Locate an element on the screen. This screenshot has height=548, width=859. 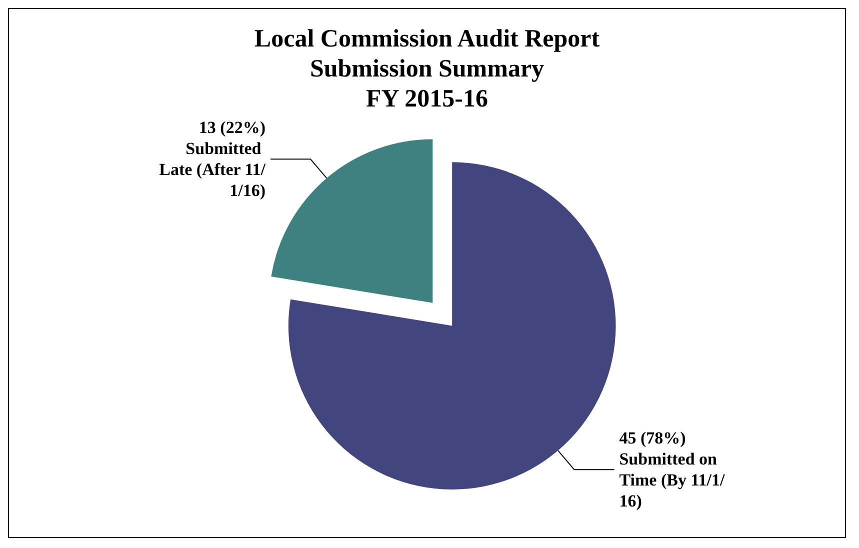
chart-title: Local Commission Audit Report Submission Summary FY 2015-16 is located at coordinates (427, 69).